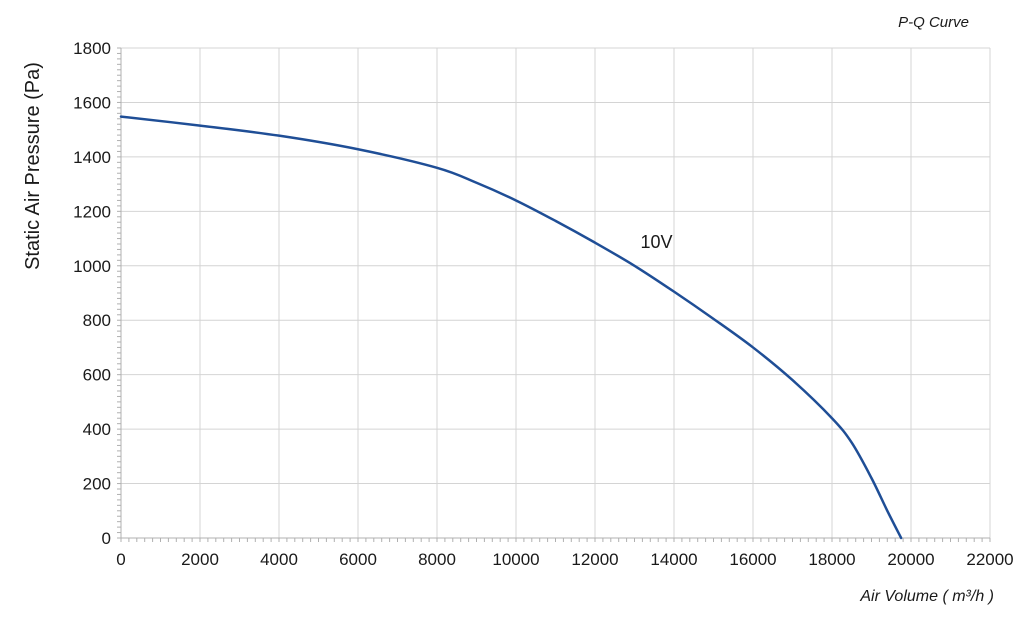 The height and width of the screenshot is (636, 1024). I want to click on x-tick-label: 20000, so click(910, 559).